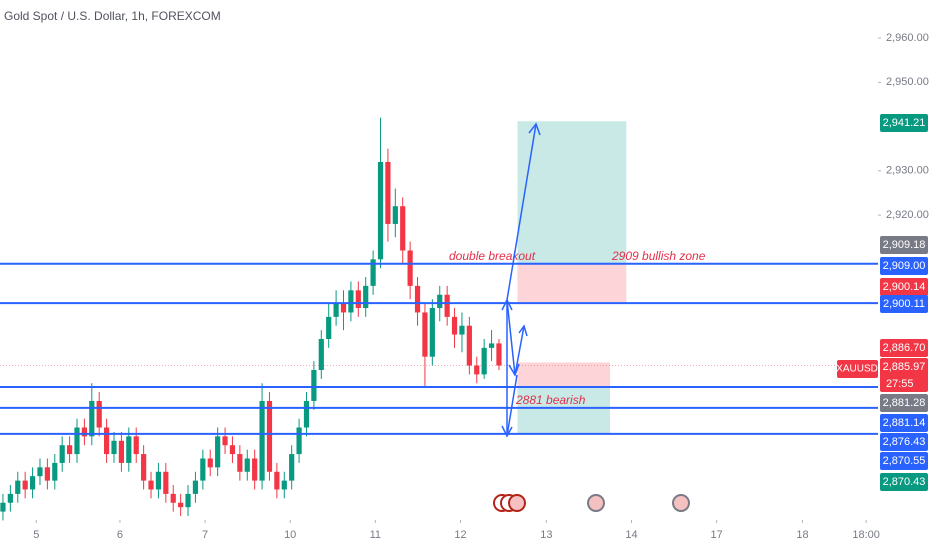  Describe the element at coordinates (290, 535) in the screenshot. I see `x-tick-label: 10` at that location.